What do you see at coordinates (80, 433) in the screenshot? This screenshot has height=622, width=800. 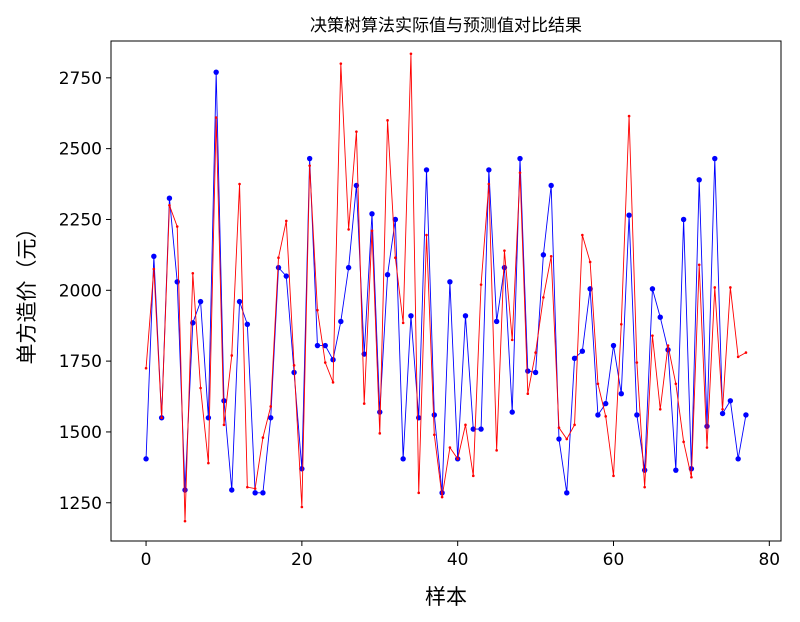 I see `y-tick-label: 1500` at bounding box center [80, 433].